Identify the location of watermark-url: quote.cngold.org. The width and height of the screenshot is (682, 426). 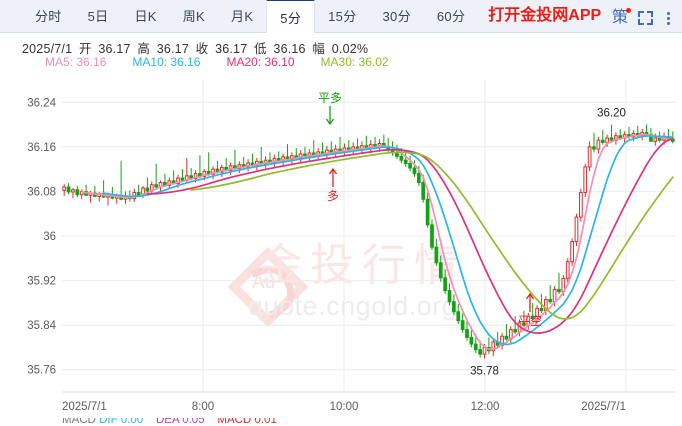
(352, 306).